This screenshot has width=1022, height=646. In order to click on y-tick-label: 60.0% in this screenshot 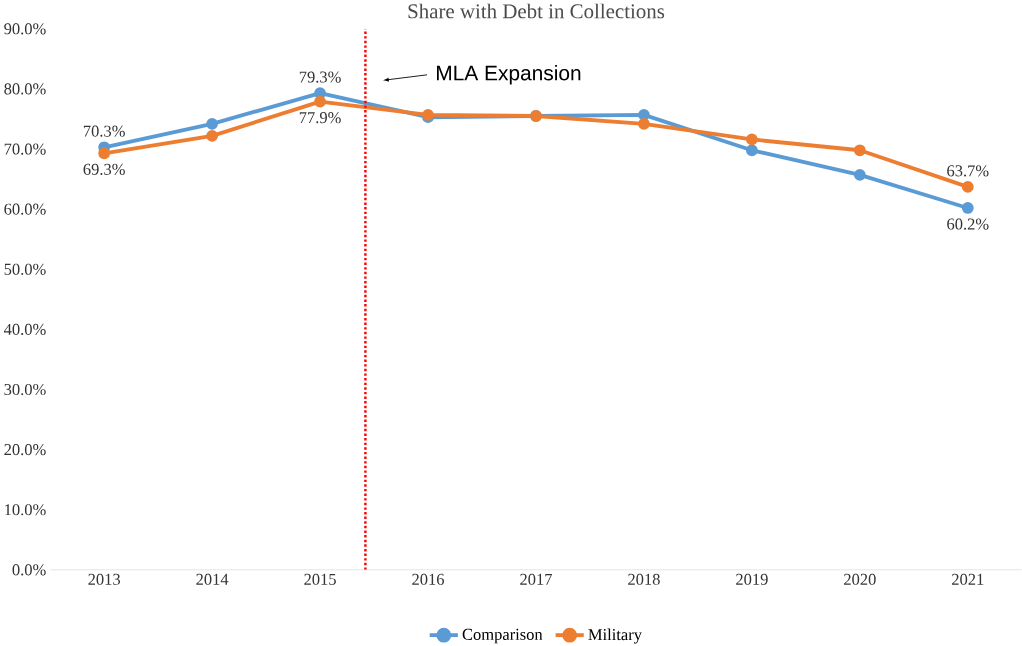, I will do `click(25, 209)`.